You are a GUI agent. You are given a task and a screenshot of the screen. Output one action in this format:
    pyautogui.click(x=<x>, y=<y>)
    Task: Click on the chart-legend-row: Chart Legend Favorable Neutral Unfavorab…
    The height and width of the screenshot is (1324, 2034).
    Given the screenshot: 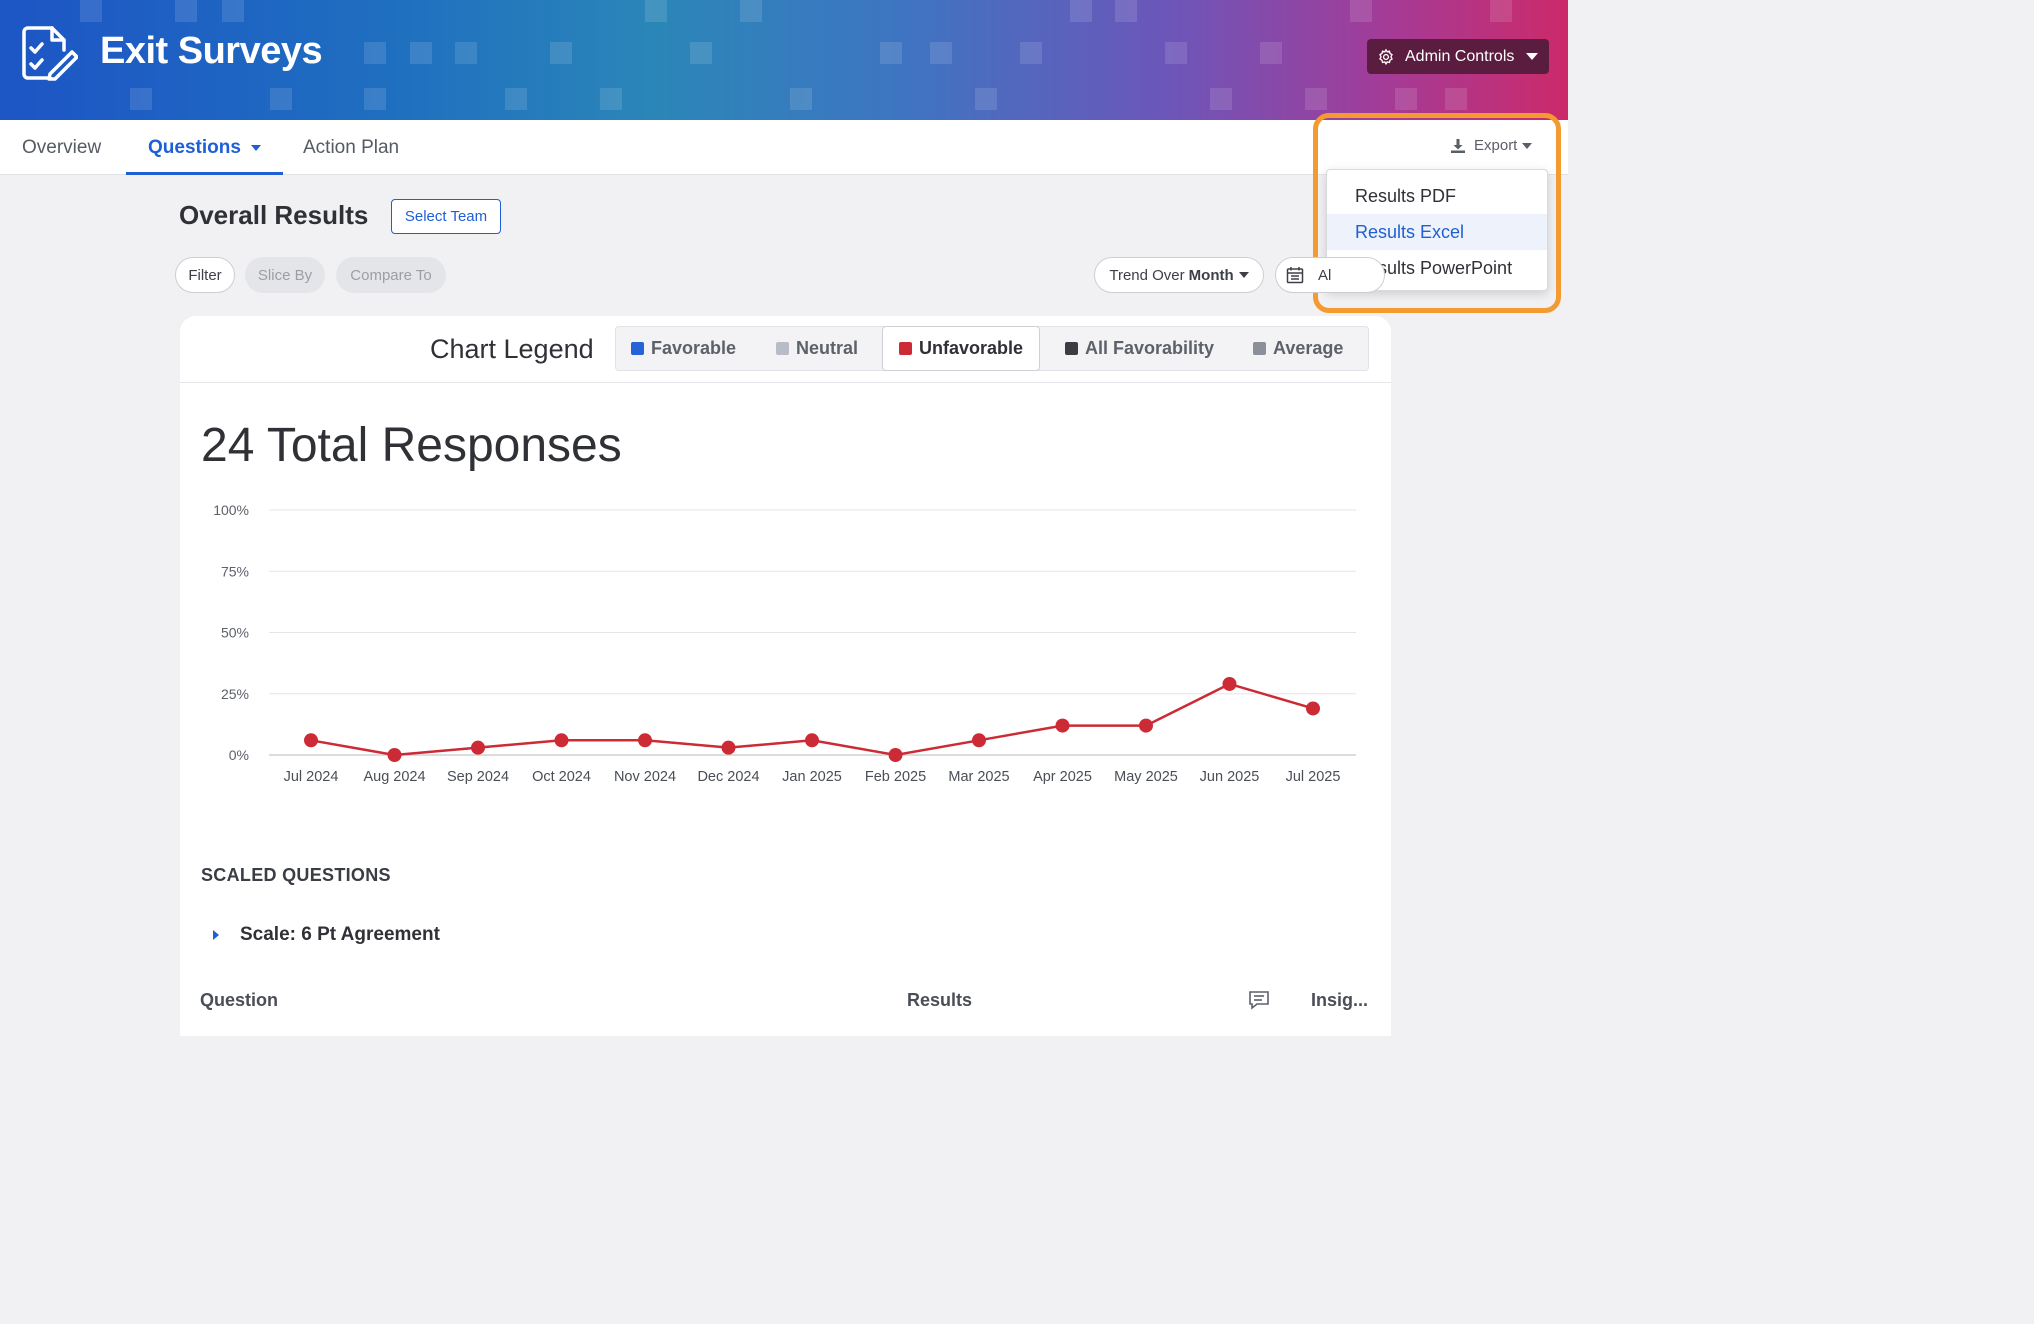 What is the action you would take?
    pyautogui.click(x=785, y=349)
    